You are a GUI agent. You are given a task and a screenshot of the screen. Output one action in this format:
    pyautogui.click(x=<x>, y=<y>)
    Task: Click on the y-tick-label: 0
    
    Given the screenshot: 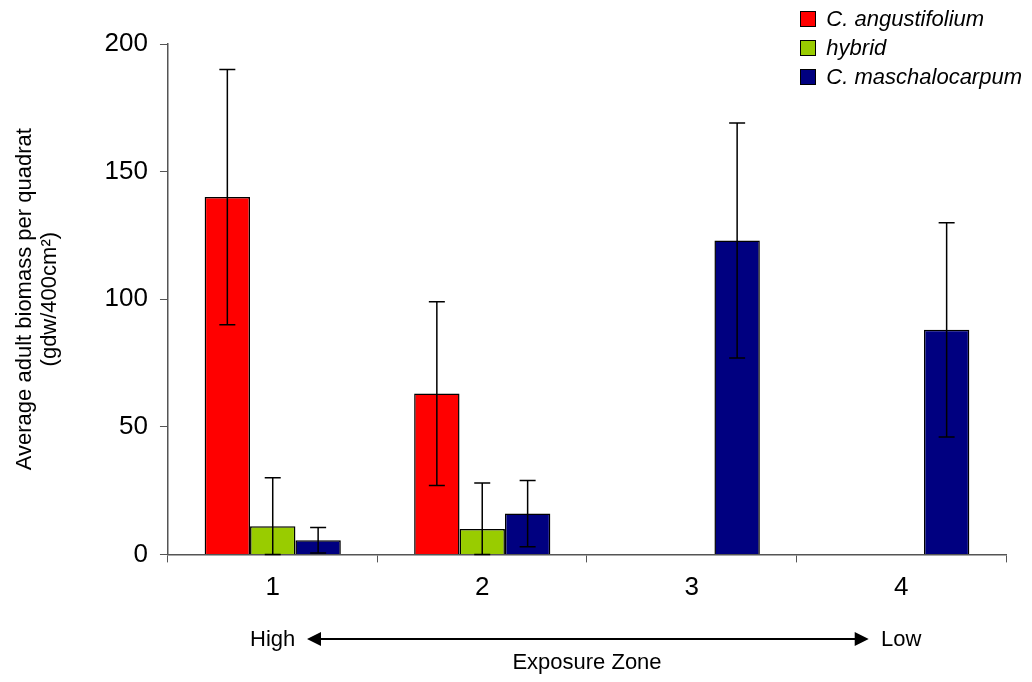 What is the action you would take?
    pyautogui.click(x=140, y=552)
    